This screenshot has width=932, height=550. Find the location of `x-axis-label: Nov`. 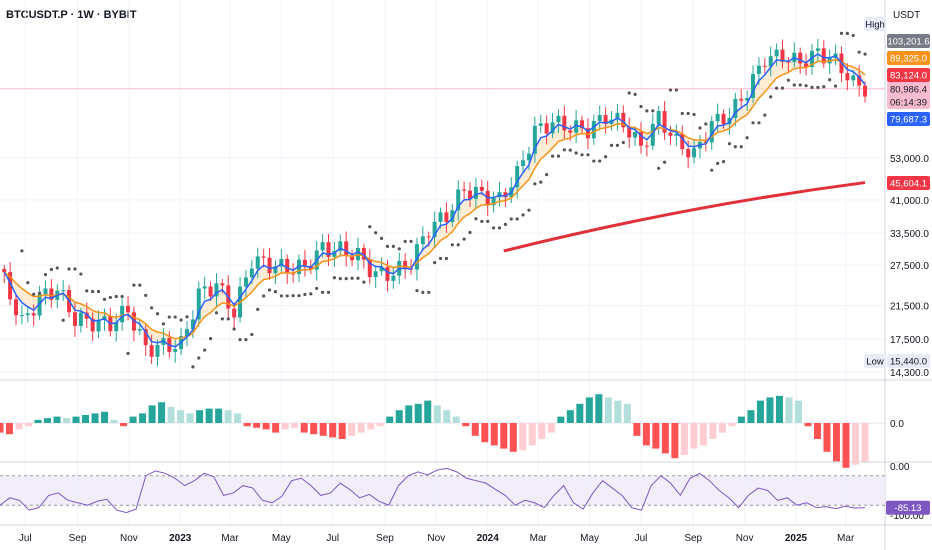

x-axis-label: Nov is located at coordinates (129, 538).